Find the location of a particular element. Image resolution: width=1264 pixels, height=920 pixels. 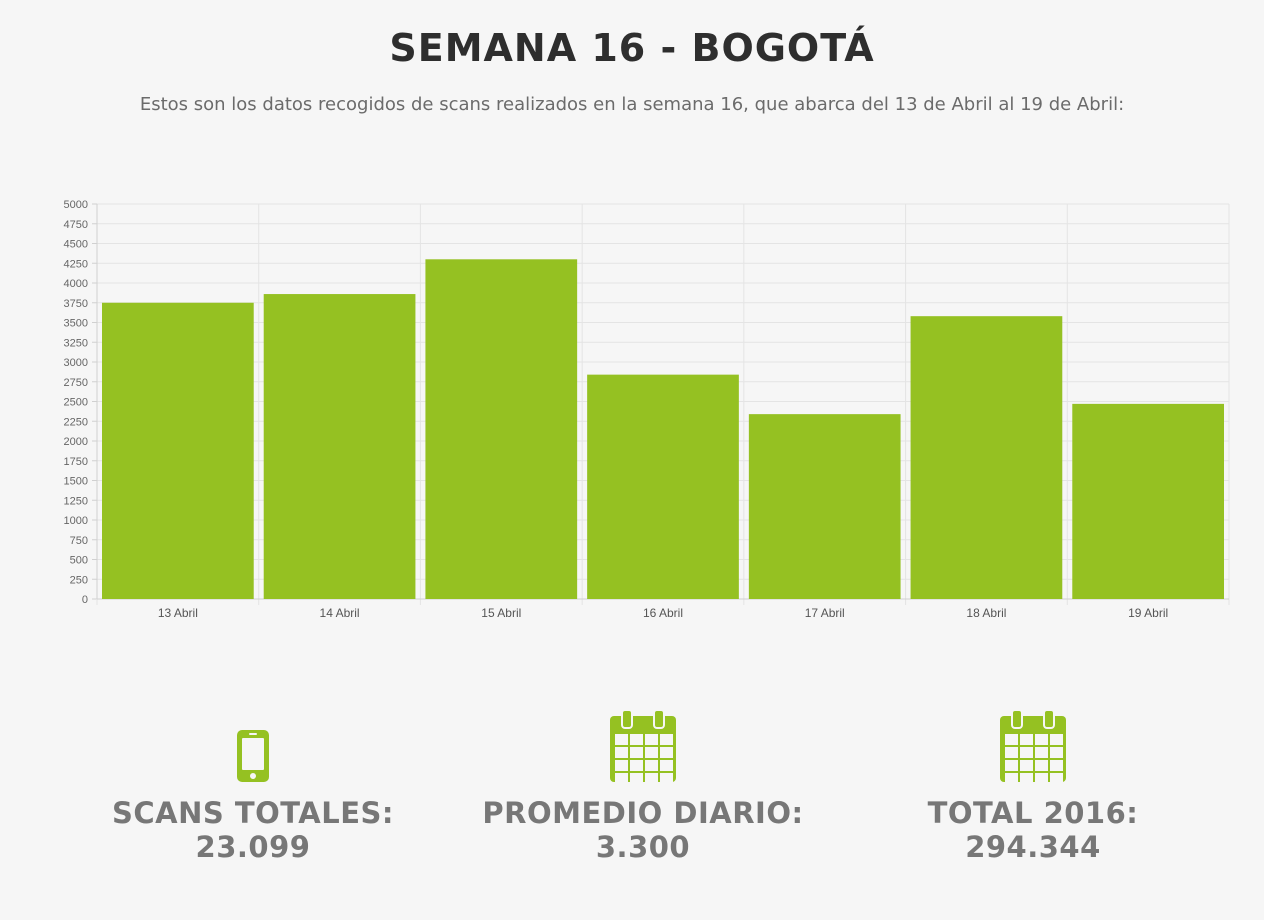

x-tick-label: 18 Abril is located at coordinates (986, 613).